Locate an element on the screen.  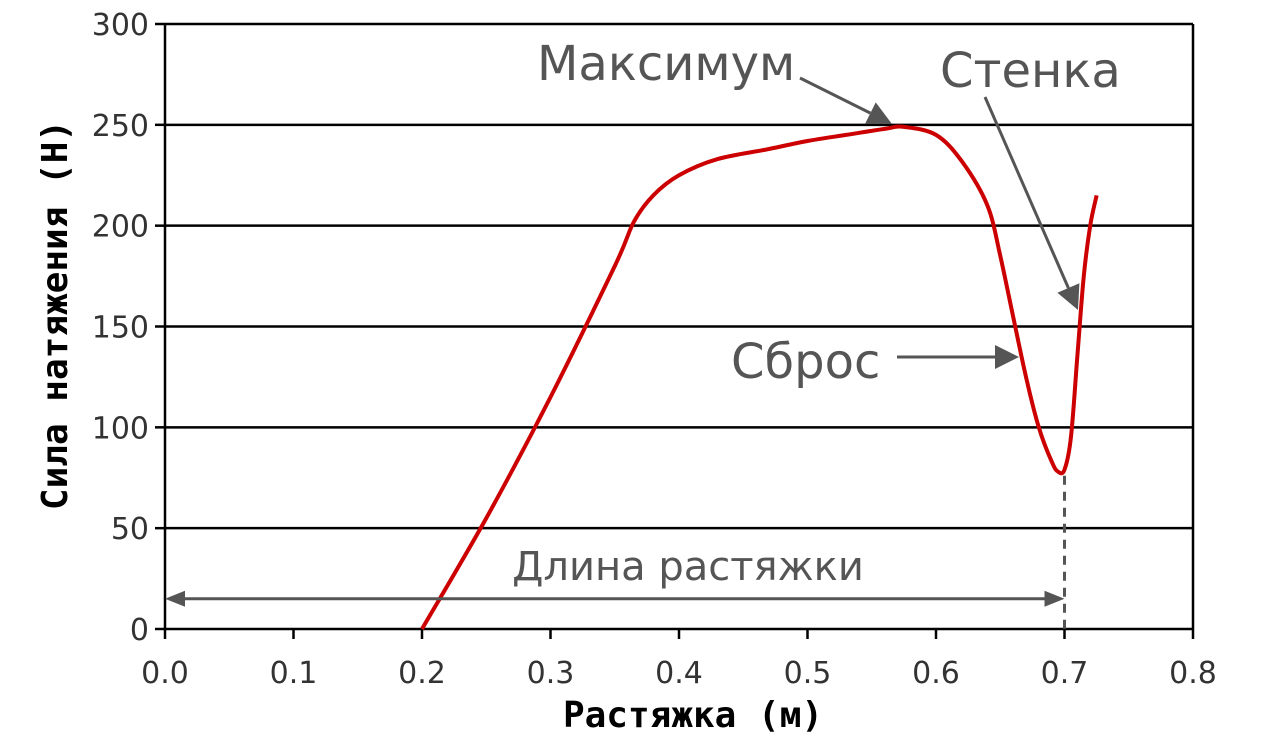
x-tick-label-4: 0.4 is located at coordinates (679, 673).